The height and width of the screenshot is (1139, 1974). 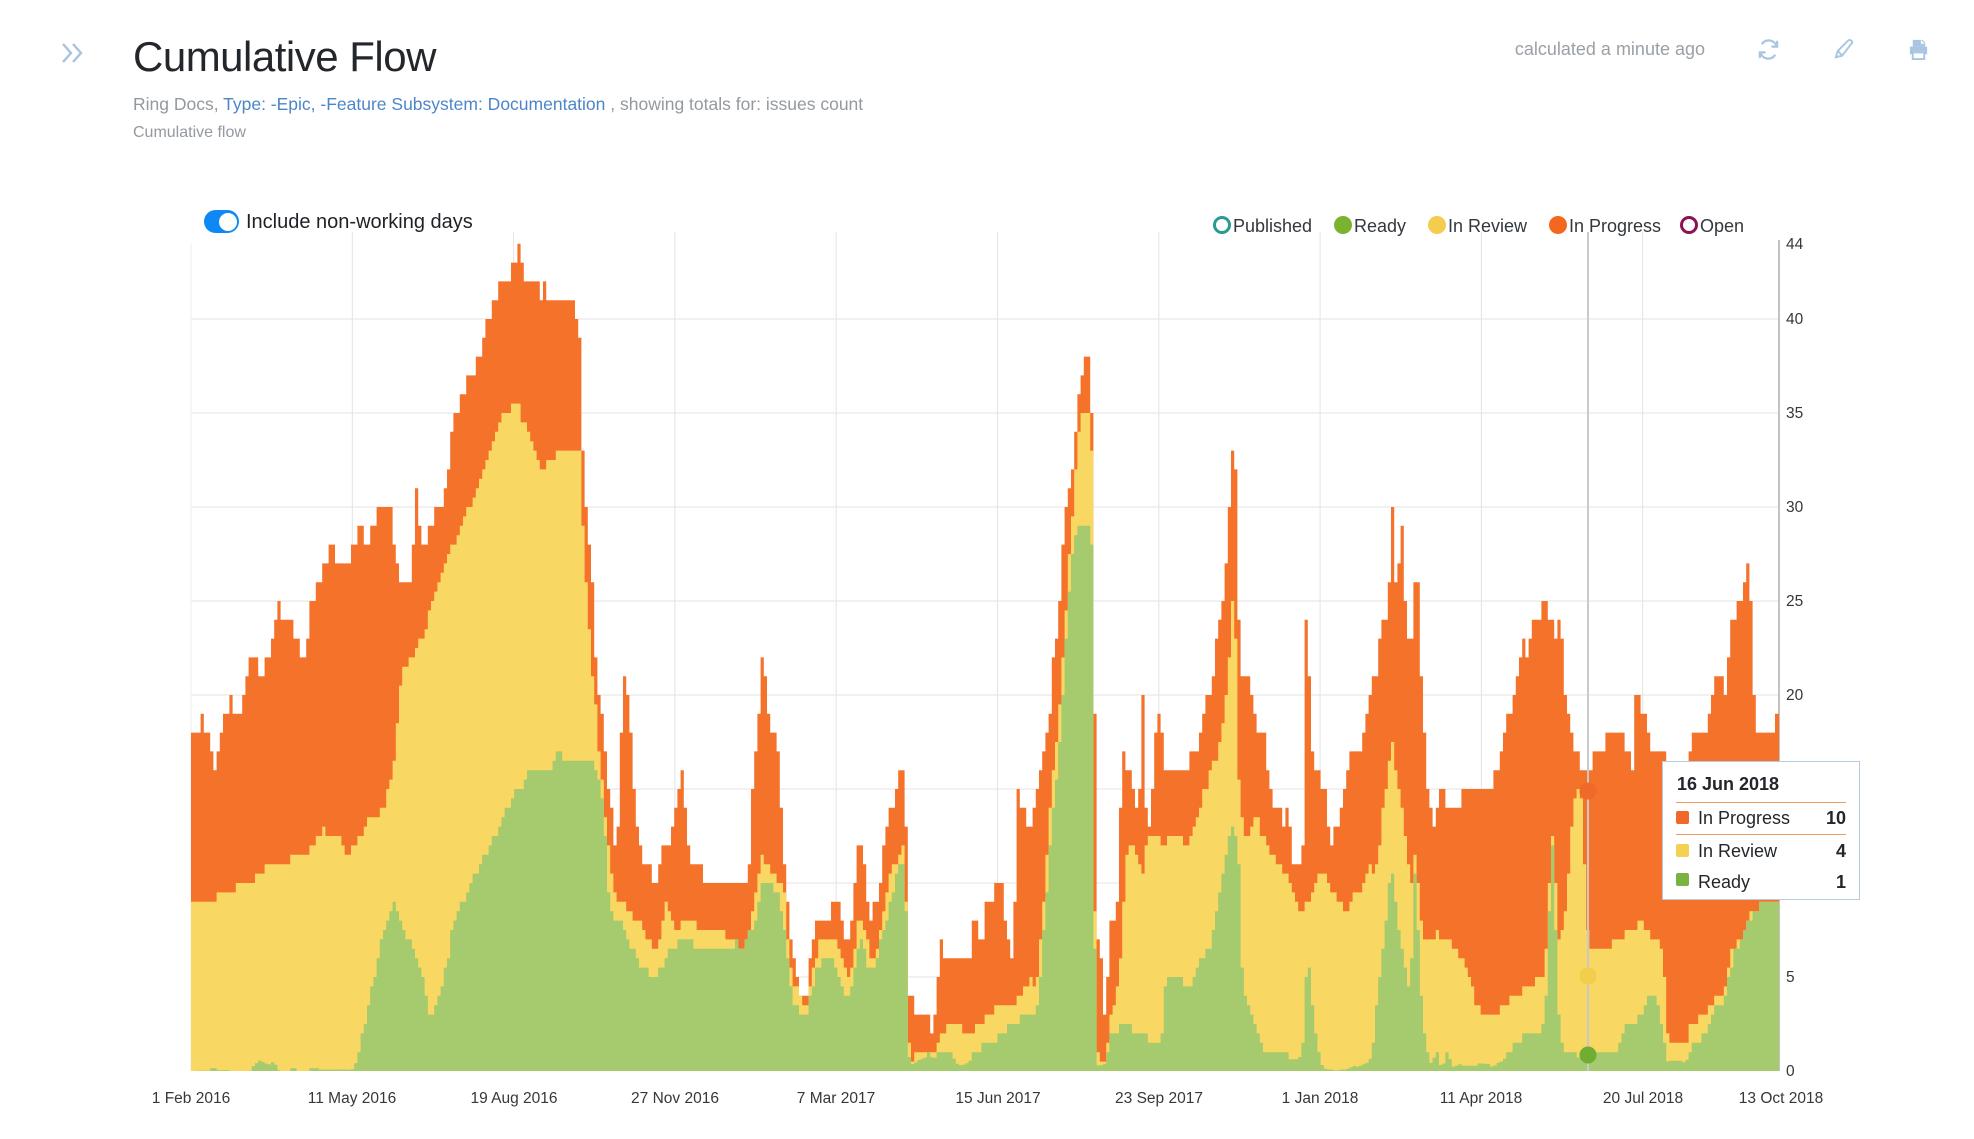 I want to click on svg-text: 35, so click(x=1794, y=413).